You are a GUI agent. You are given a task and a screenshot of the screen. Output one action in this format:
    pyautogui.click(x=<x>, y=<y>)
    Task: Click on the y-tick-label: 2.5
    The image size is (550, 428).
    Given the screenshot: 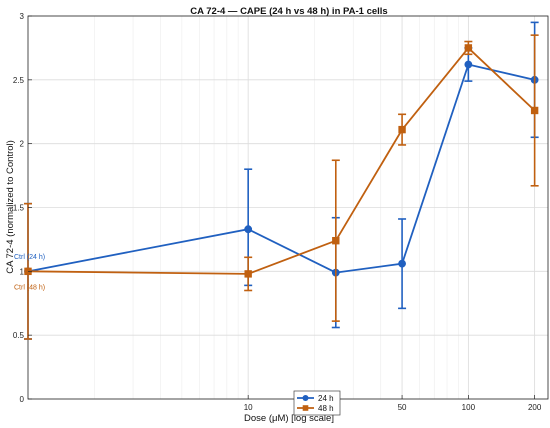 What is the action you would take?
    pyautogui.click(x=19, y=80)
    